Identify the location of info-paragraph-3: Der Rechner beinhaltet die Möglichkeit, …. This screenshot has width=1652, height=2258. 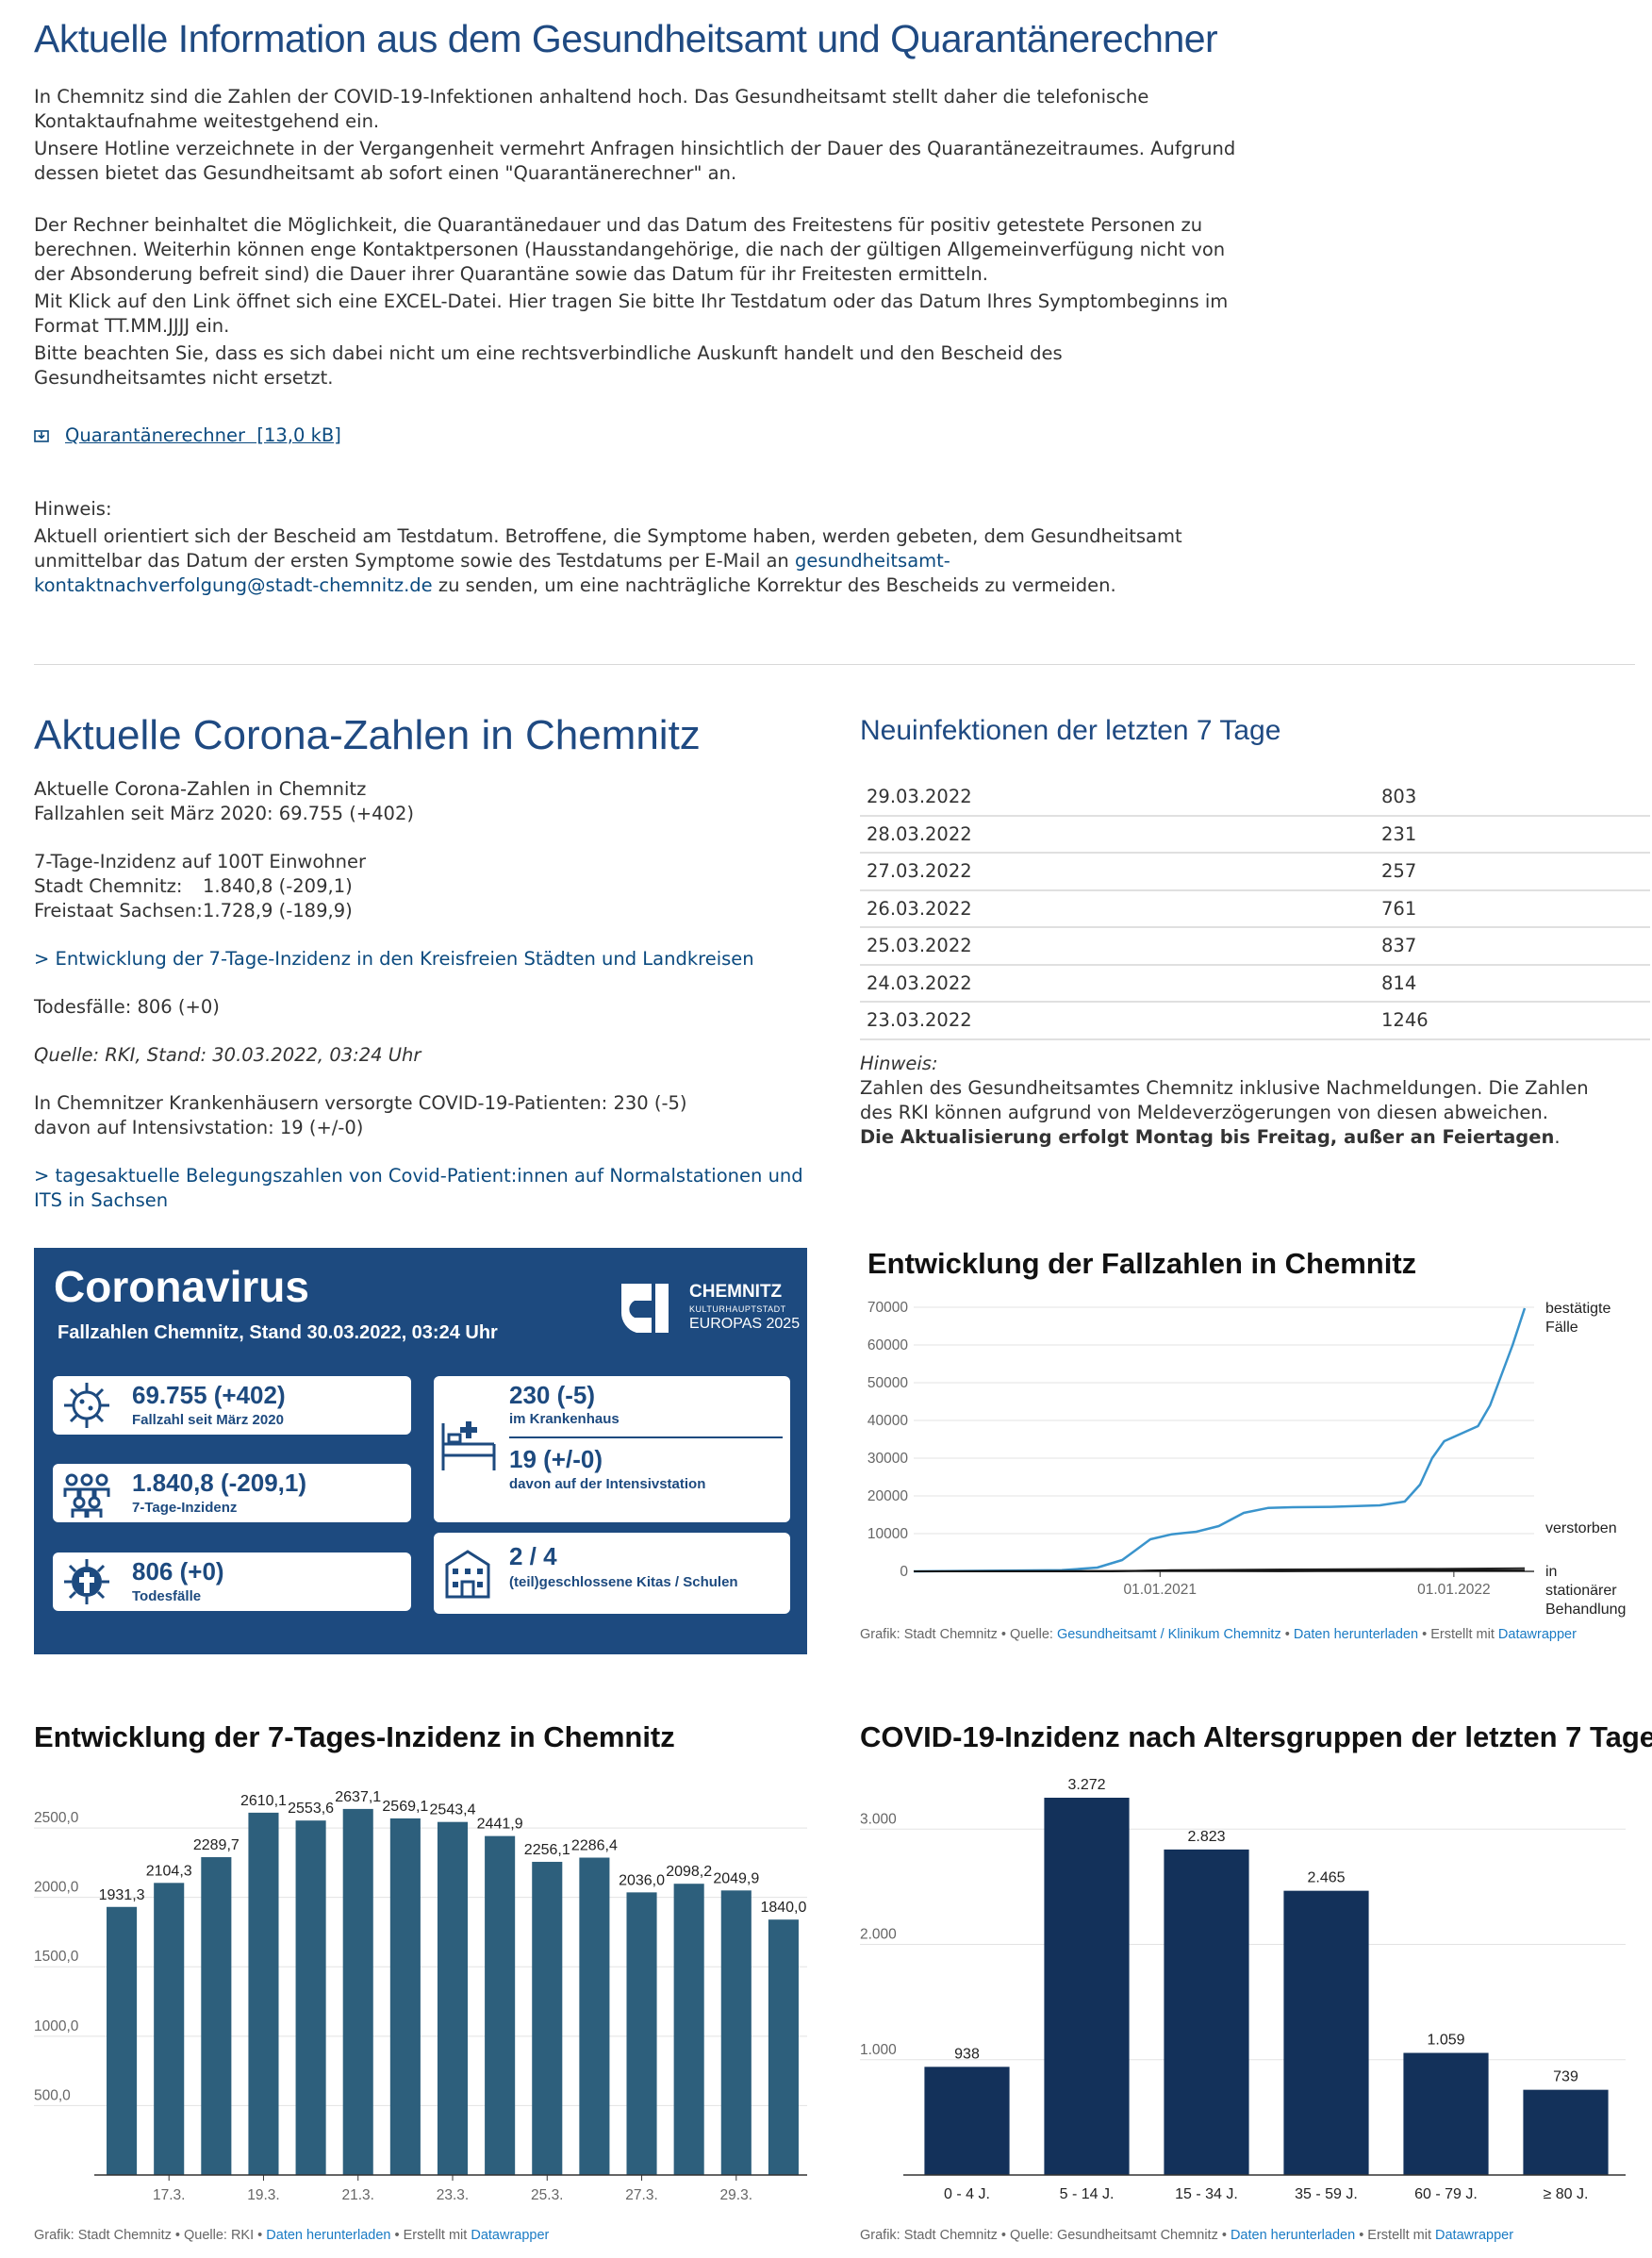
(630, 250).